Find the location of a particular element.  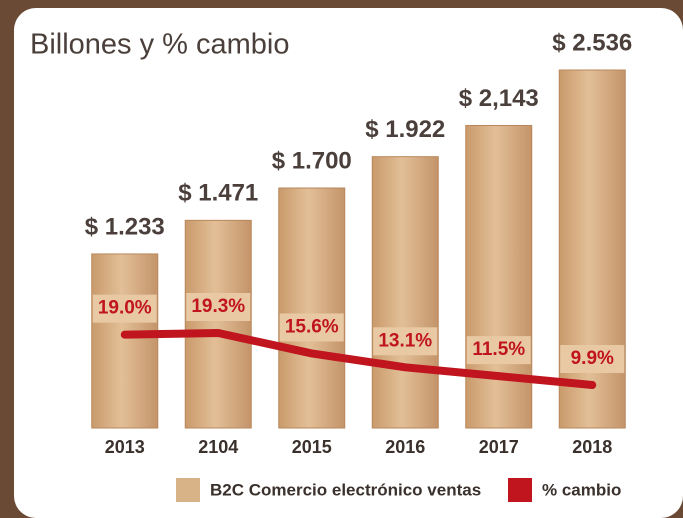

line-value-label: 11.5% is located at coordinates (498, 349).